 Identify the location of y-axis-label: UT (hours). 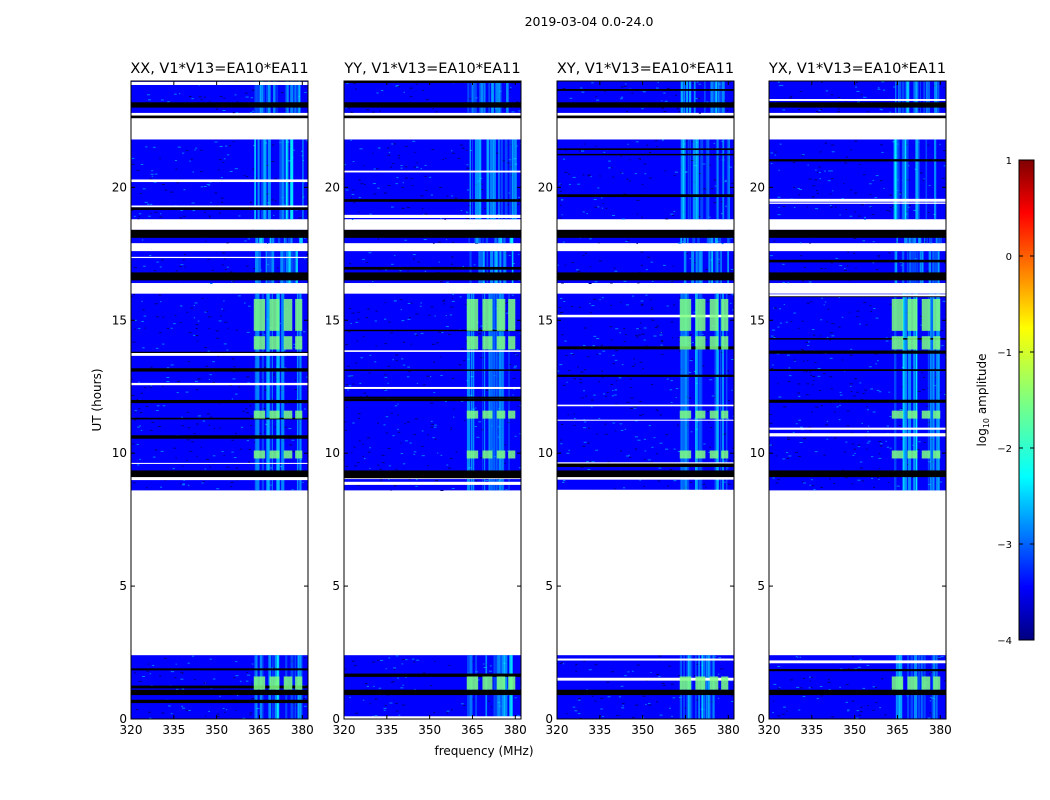
(97, 399).